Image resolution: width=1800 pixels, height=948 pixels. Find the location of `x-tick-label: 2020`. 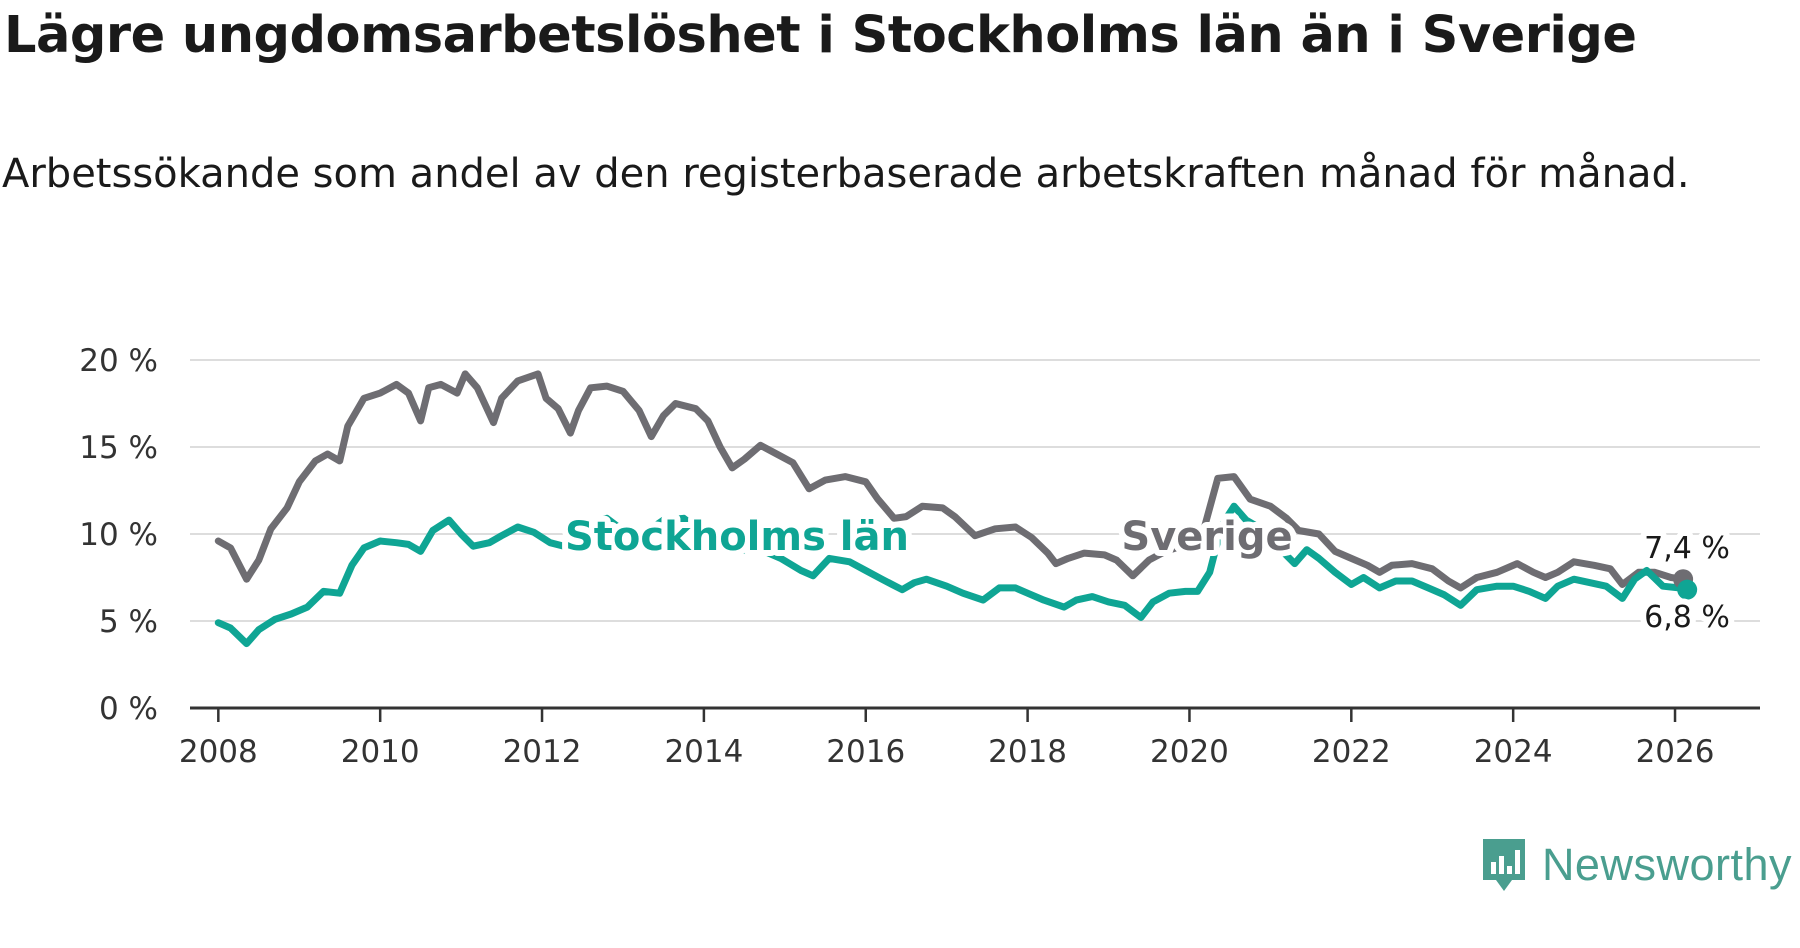

x-tick-label: 2020 is located at coordinates (1189, 752).